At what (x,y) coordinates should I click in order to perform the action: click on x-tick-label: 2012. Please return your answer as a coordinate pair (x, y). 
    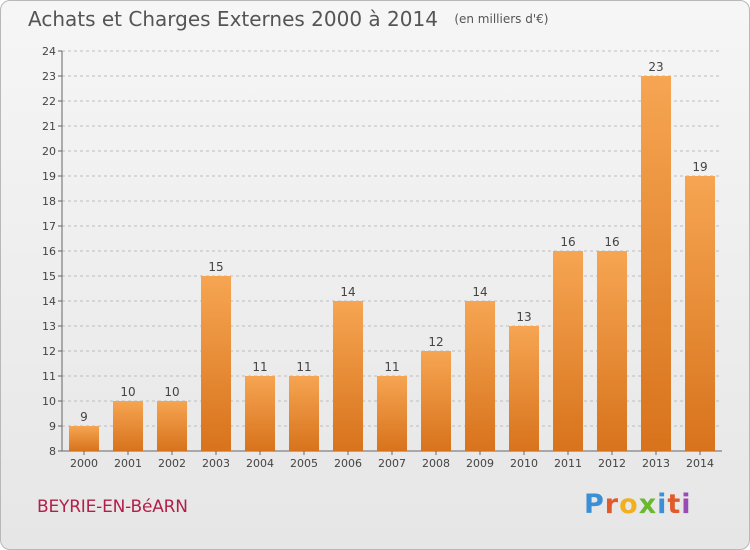
    Looking at the image, I should click on (612, 463).